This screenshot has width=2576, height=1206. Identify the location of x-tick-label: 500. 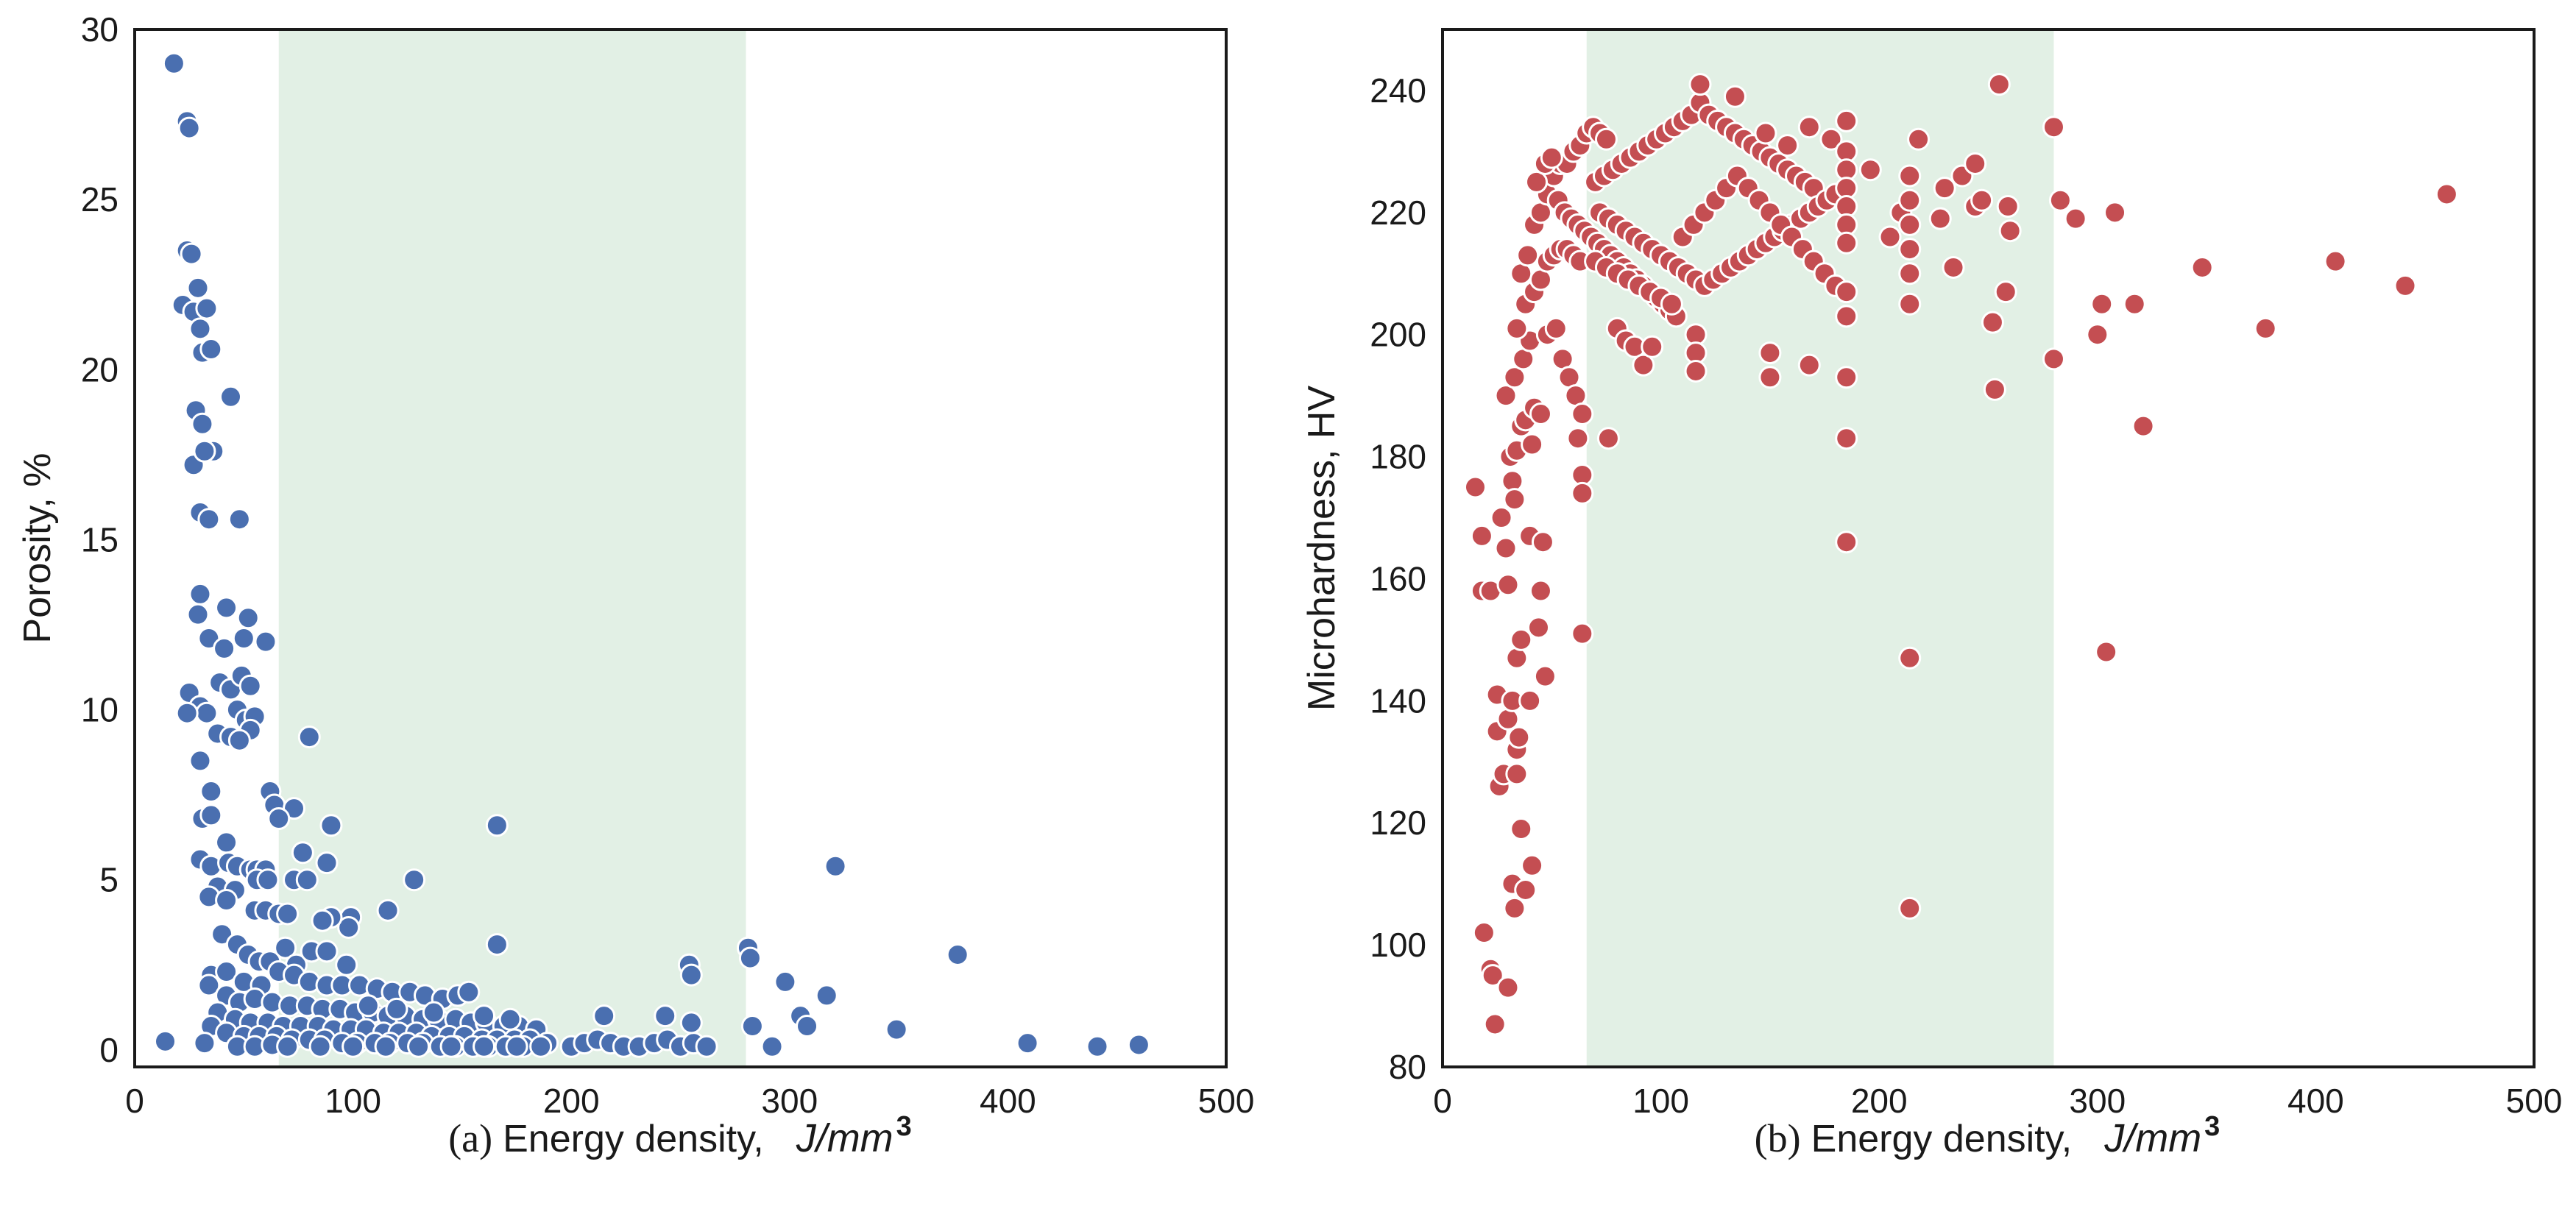
(2534, 1101).